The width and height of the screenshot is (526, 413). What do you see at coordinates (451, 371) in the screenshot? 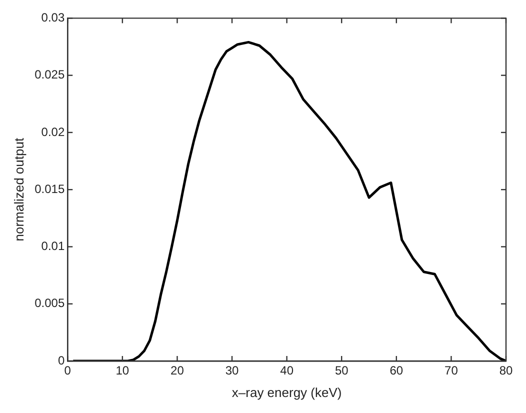
I see `x-tick-label: 70` at bounding box center [451, 371].